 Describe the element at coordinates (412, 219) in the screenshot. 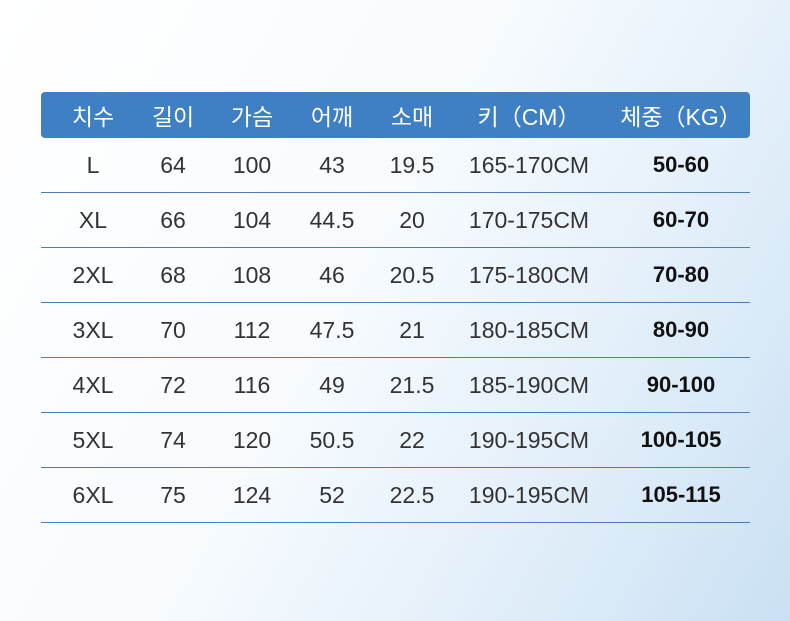

I see `cell-sleeve: 20` at that location.